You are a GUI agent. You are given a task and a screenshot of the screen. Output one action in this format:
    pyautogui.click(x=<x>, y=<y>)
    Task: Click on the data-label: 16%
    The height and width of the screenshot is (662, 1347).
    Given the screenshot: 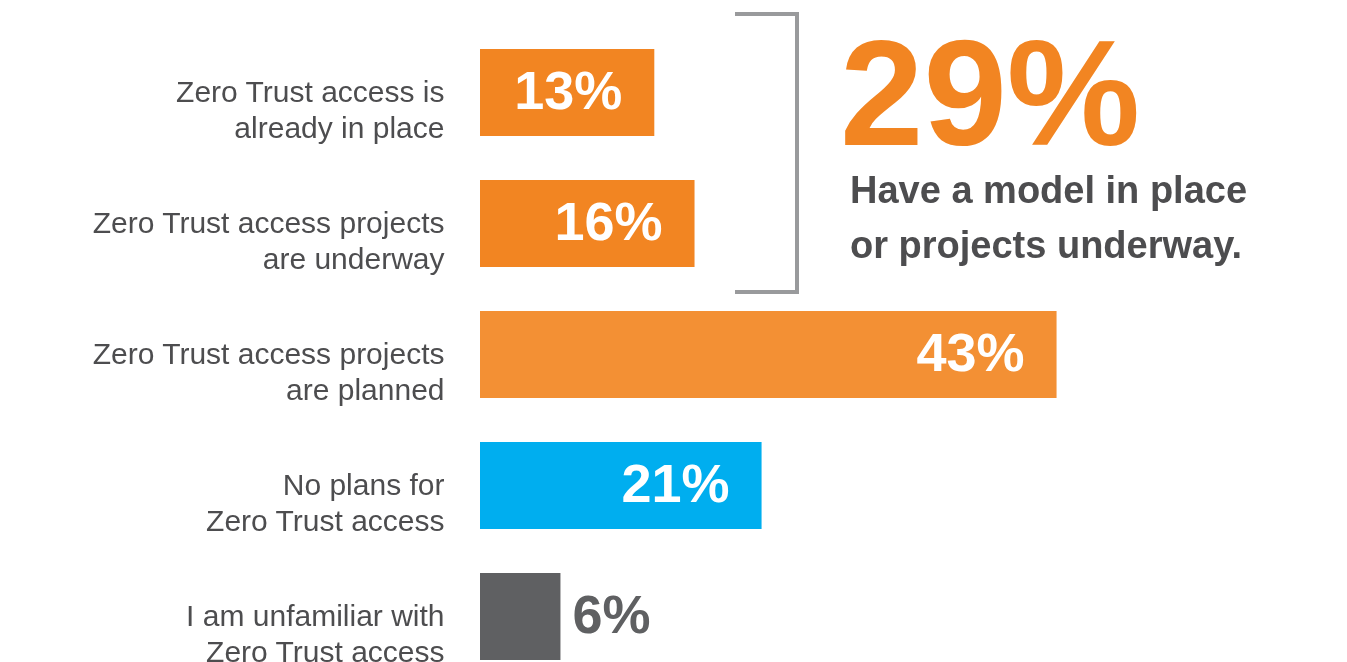 What is the action you would take?
    pyautogui.click(x=608, y=220)
    